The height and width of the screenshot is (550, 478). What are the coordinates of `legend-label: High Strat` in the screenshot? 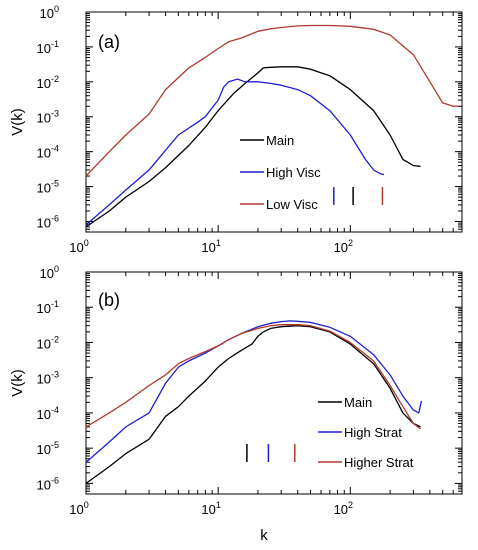 It's located at (373, 432).